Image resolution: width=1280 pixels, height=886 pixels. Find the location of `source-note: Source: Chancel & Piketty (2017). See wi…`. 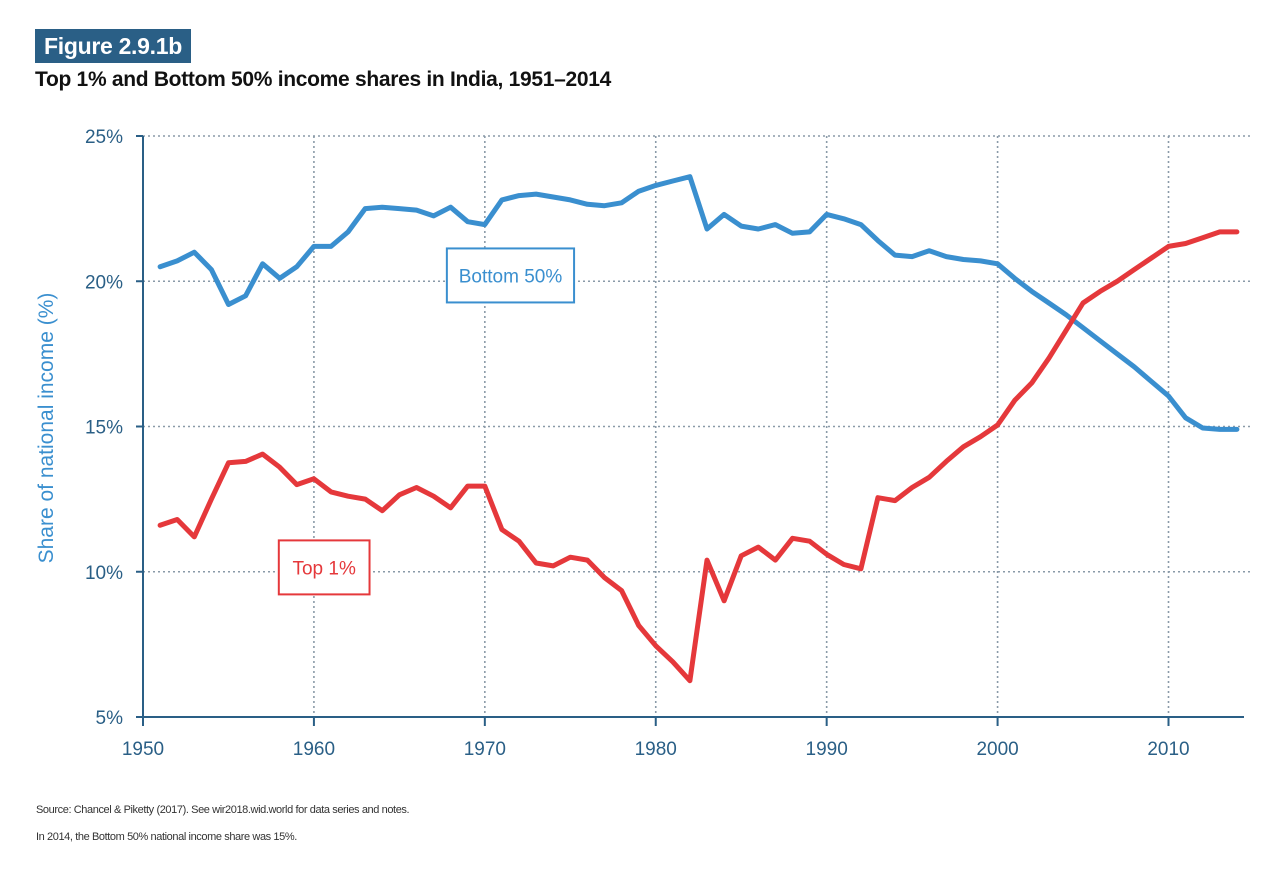

source-note: Source: Chancel & Piketty (2017). See wi… is located at coordinates (223, 810).